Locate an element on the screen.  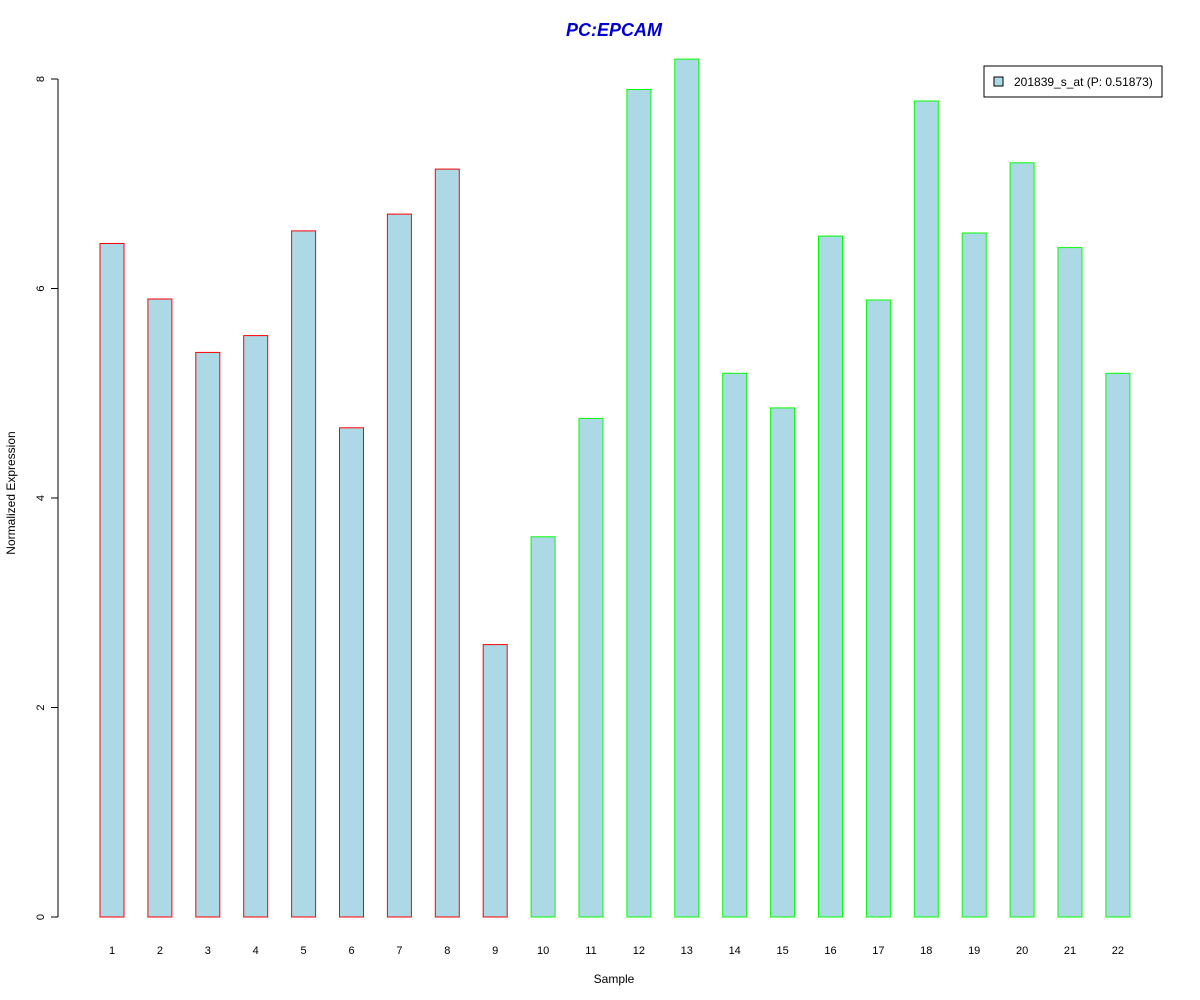
x-tick-label: 20 is located at coordinates (1022, 951).